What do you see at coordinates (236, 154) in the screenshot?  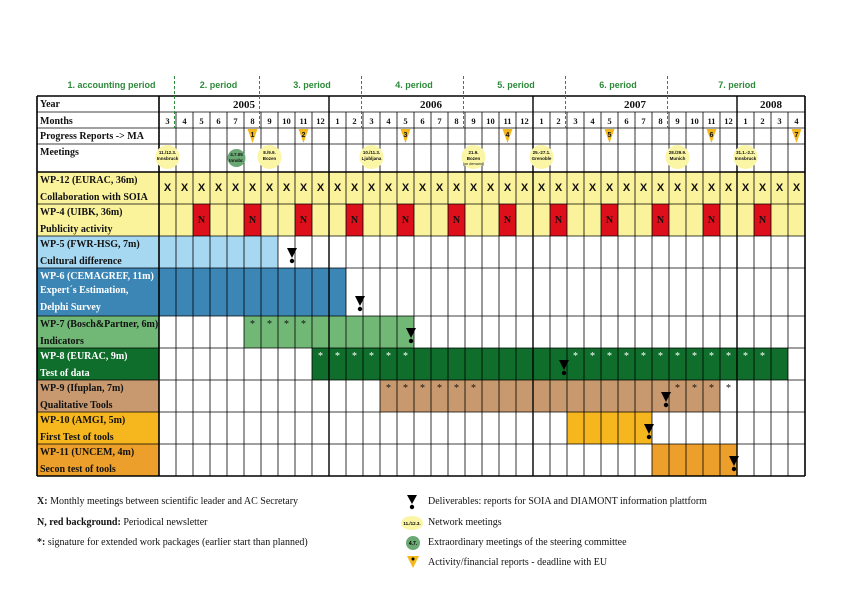 I see `svg-text: 4.7.05` at bounding box center [236, 154].